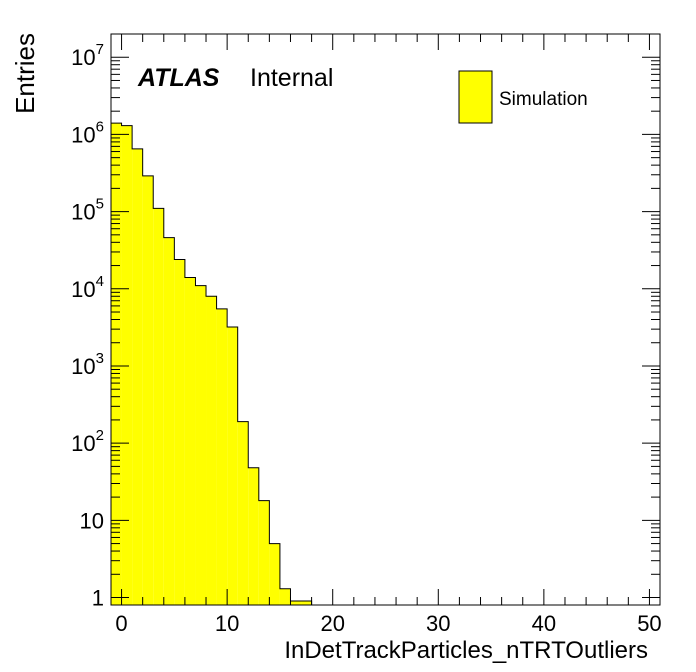 This screenshot has width=696, height=672. What do you see at coordinates (543, 99) in the screenshot?
I see `legend-label: Simulation` at bounding box center [543, 99].